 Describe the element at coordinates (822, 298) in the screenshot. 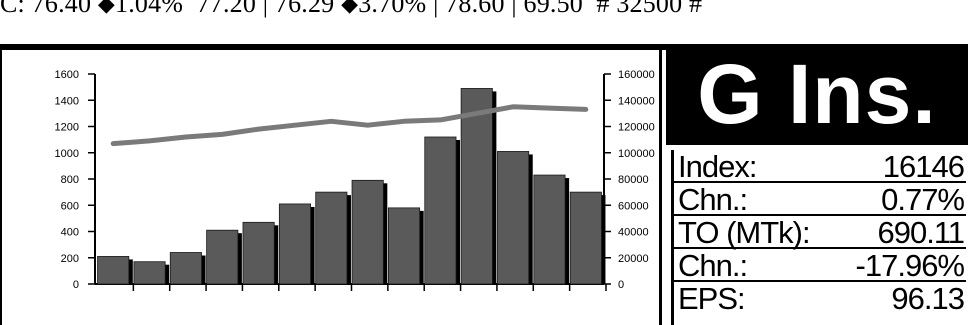

I see `stat-row: EPS: 96.13` at that location.